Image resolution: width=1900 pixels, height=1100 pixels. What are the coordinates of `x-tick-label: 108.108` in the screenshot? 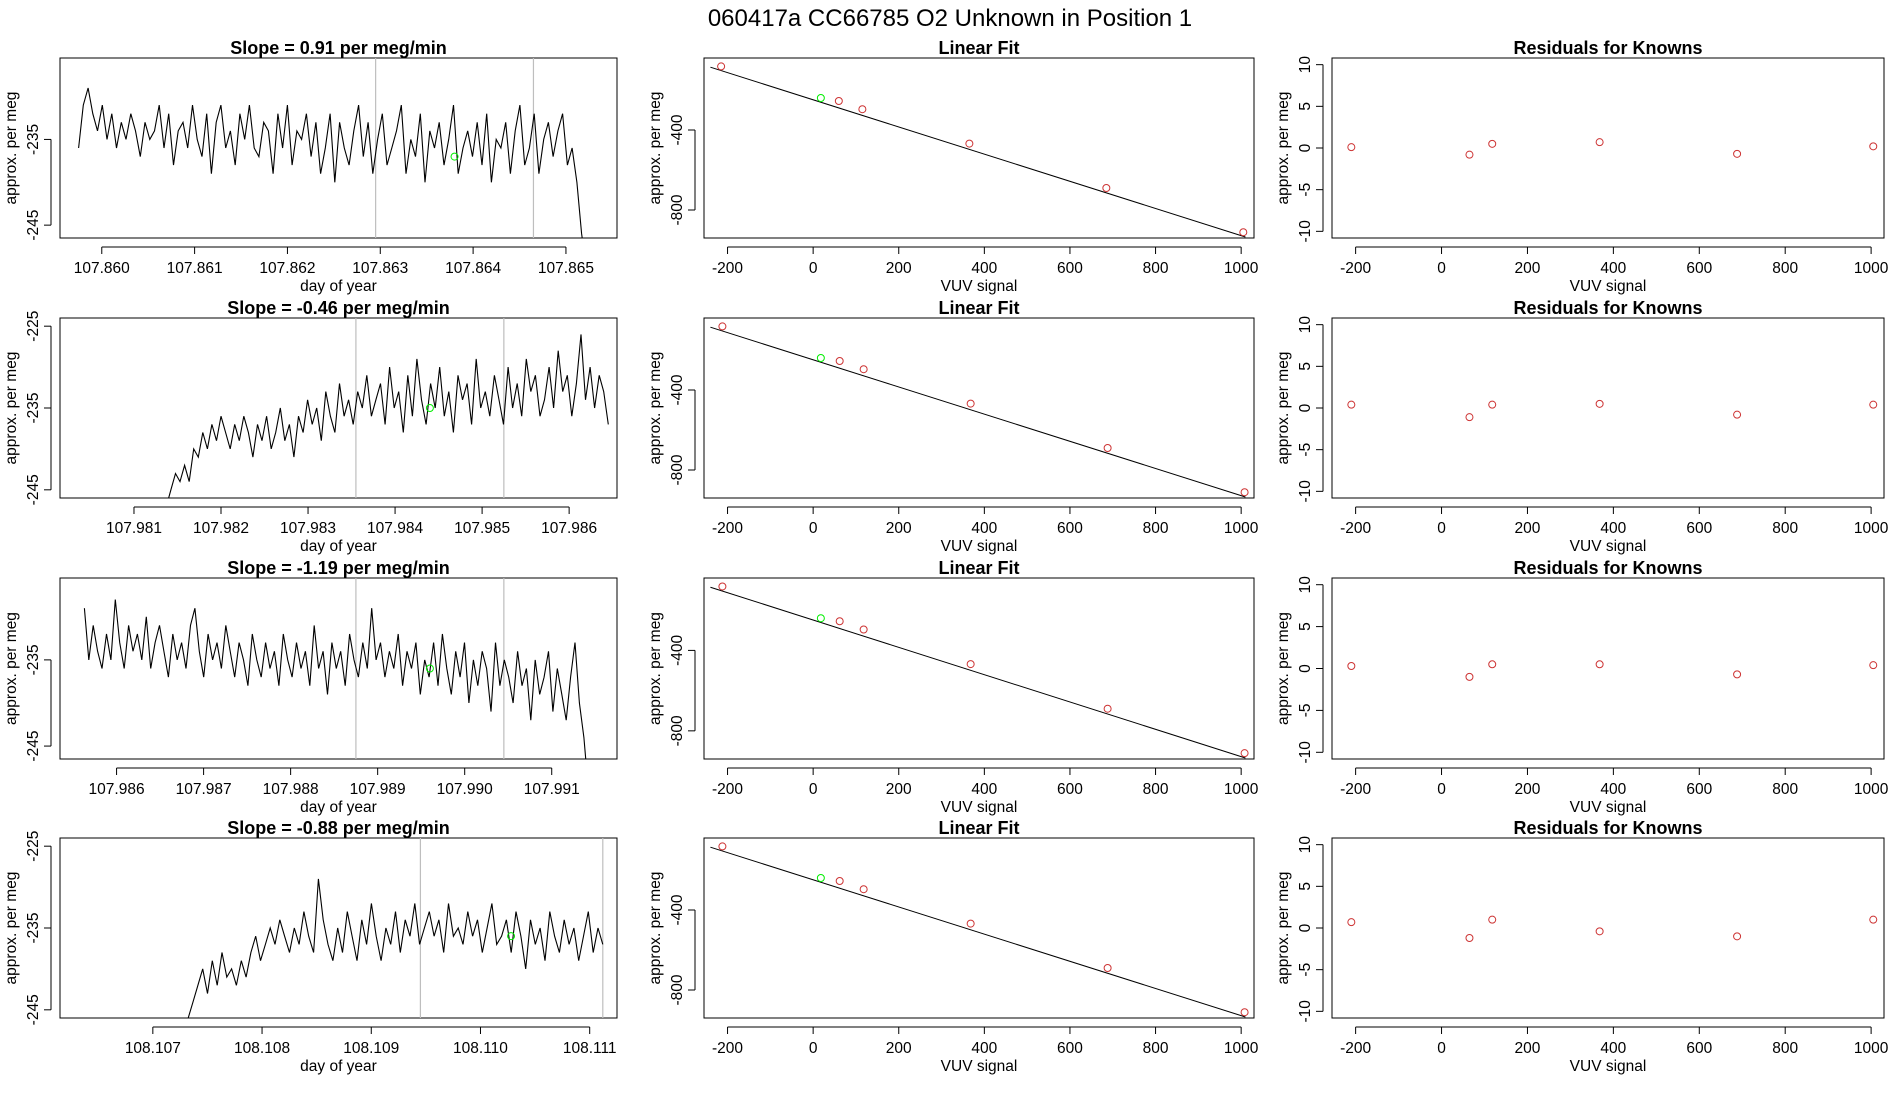 It's located at (262, 1048).